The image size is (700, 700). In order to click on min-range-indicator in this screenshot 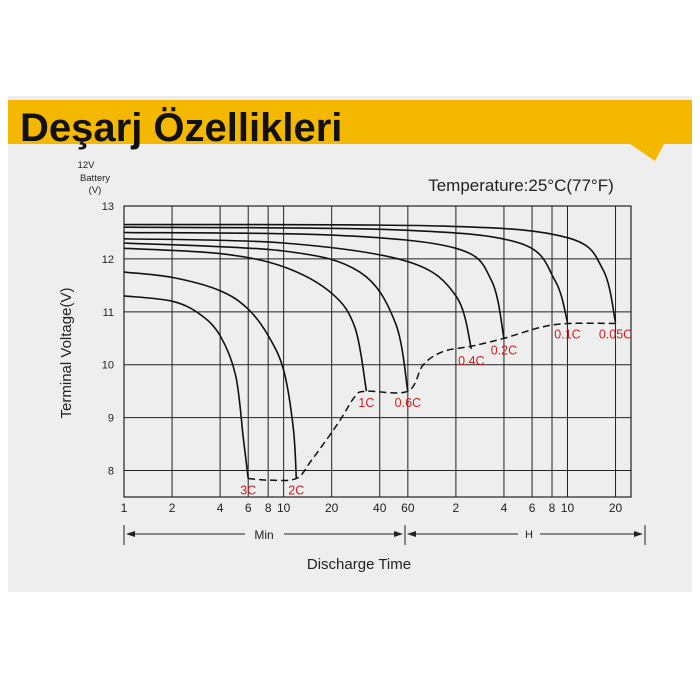, I will do `click(264, 535)`.